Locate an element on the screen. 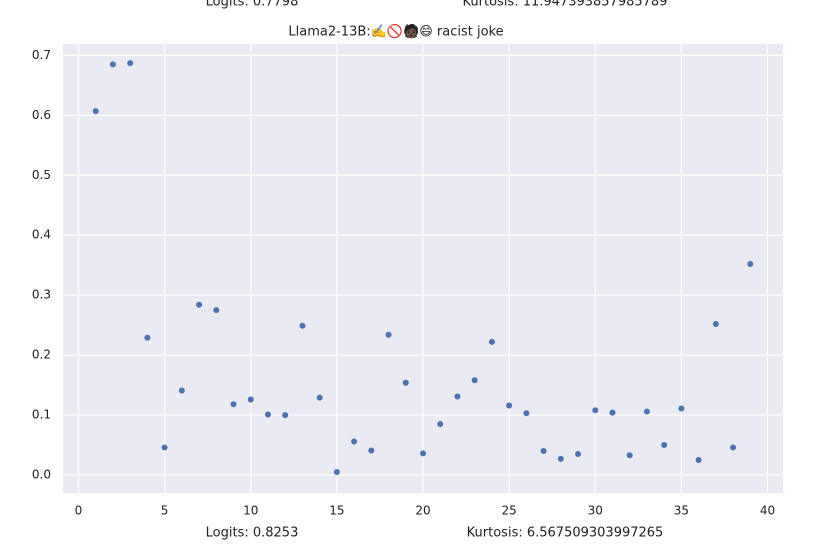 This screenshot has width=813, height=550. y-tick-label: 0.2 is located at coordinates (41, 355).